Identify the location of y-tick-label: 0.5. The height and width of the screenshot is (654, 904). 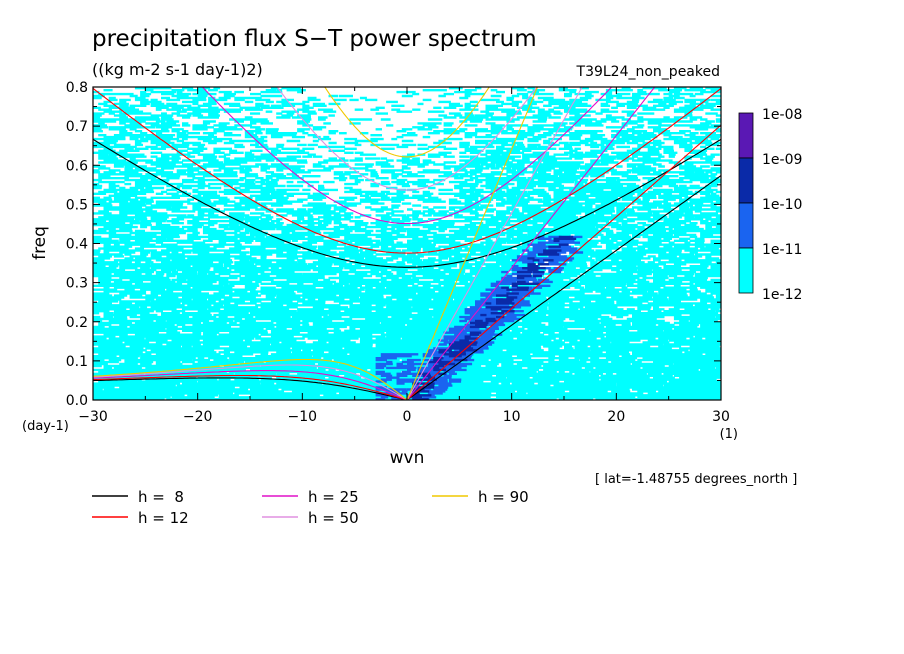
(77, 205).